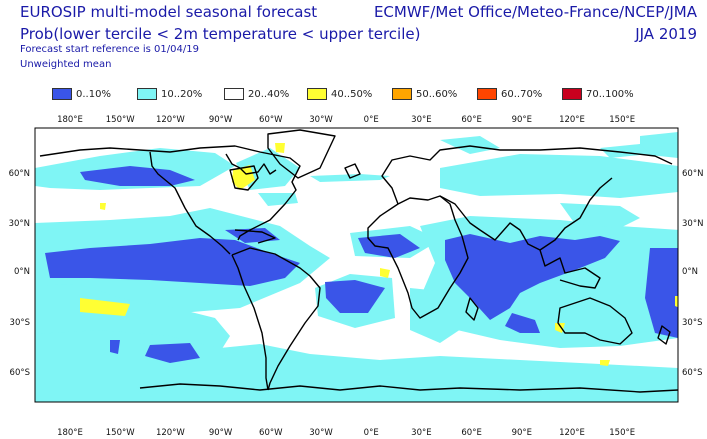  Describe the element at coordinates (109, 49) in the screenshot. I see `forecast-reference: Forecast start reference is 01/04/19` at that location.